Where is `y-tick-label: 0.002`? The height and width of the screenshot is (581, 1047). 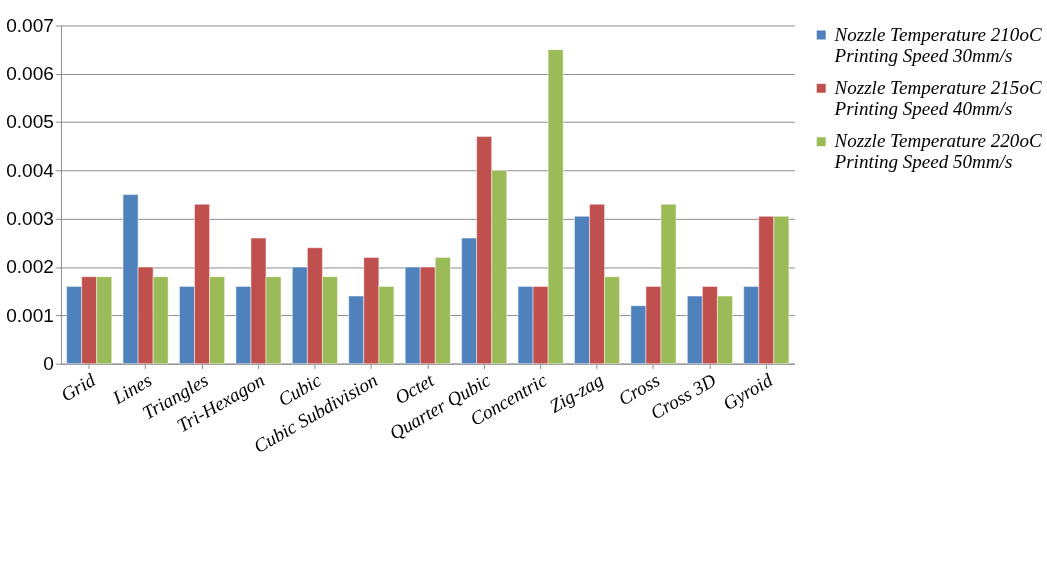 y-tick-label: 0.002 is located at coordinates (30, 267).